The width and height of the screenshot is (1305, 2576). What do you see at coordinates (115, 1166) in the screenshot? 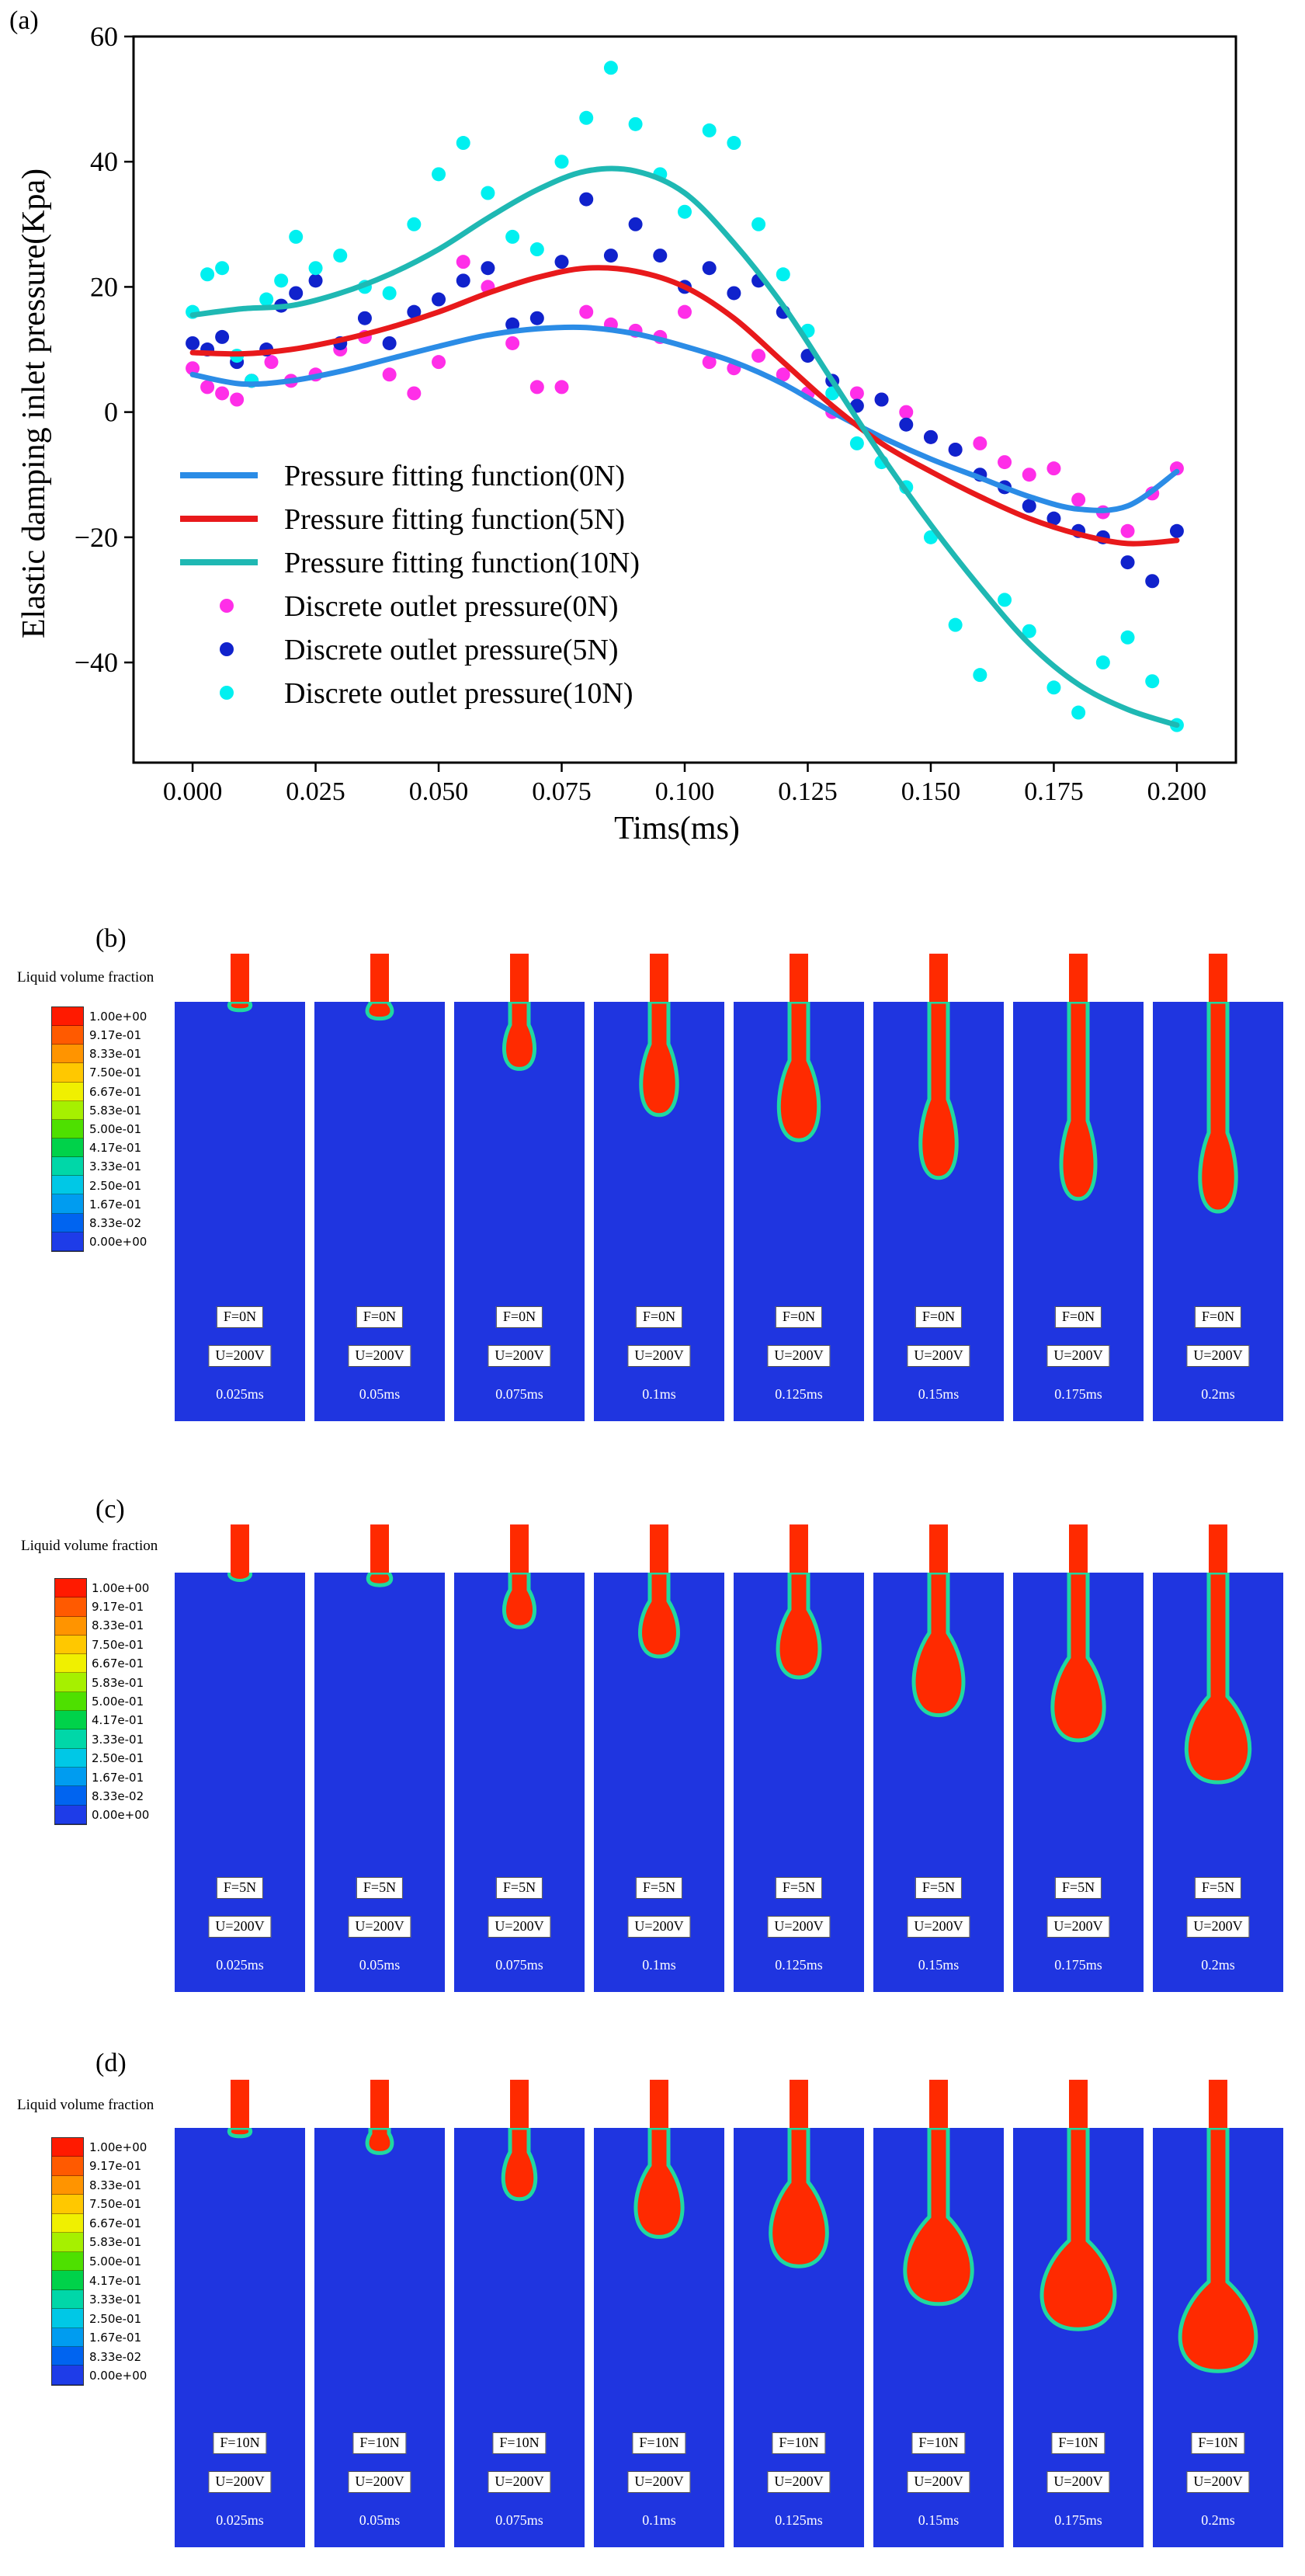
I see `colorbar-tick-label: 3.33e-01` at bounding box center [115, 1166].